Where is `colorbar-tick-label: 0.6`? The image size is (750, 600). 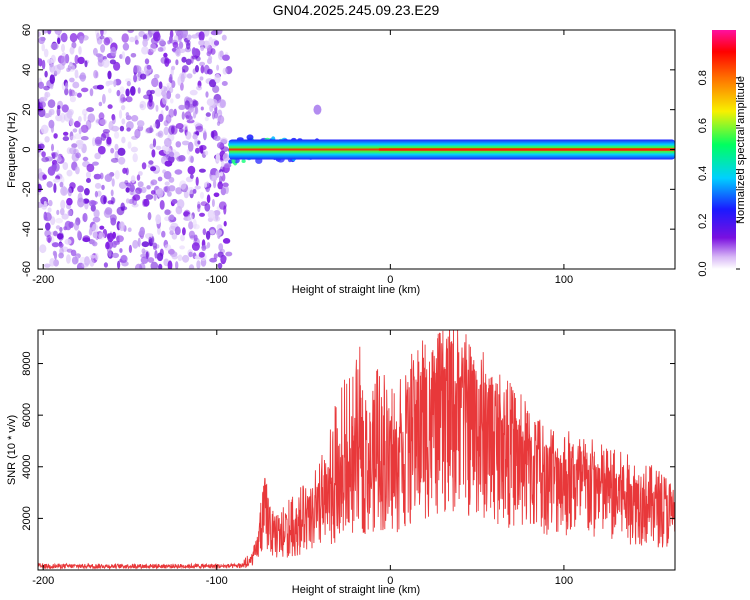
colorbar-tick-label: 0.6 is located at coordinates (703, 125).